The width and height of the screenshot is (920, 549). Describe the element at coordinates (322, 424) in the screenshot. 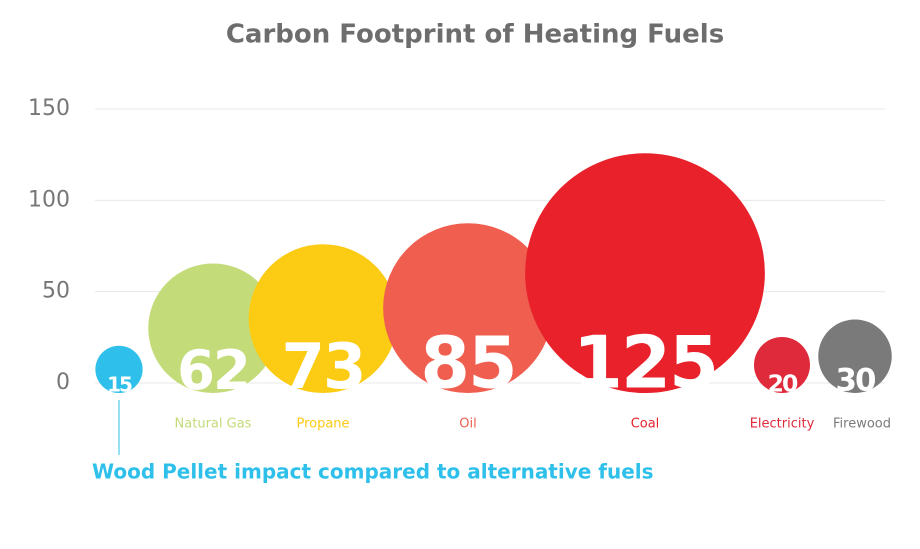

I see `category-label: Propane` at that location.